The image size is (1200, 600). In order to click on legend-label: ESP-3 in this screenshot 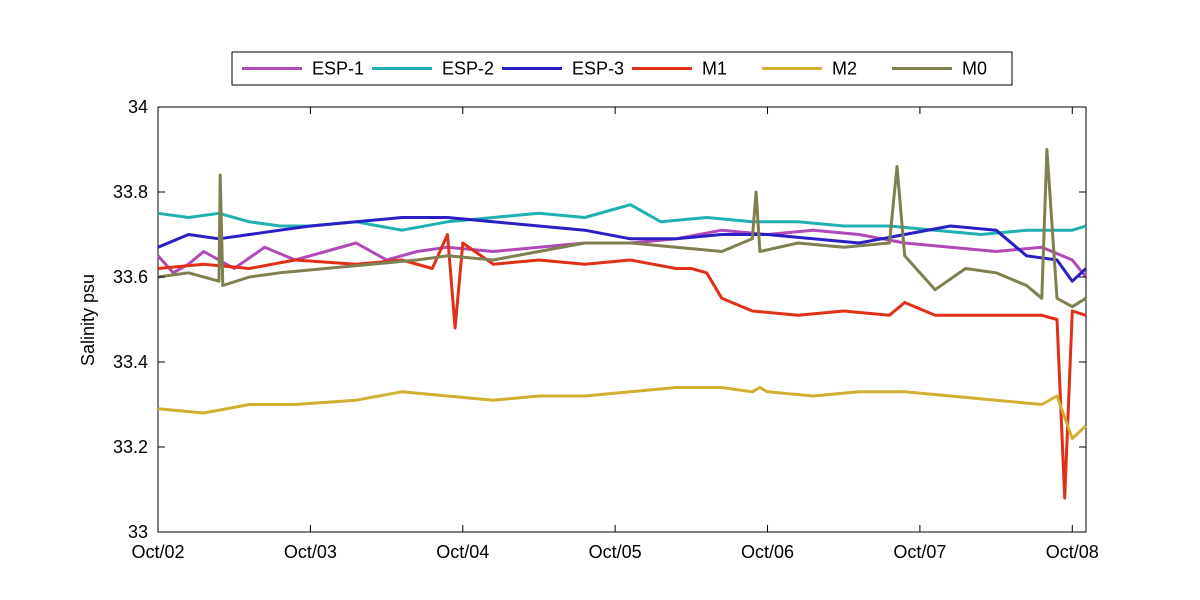, I will do `click(598, 69)`.